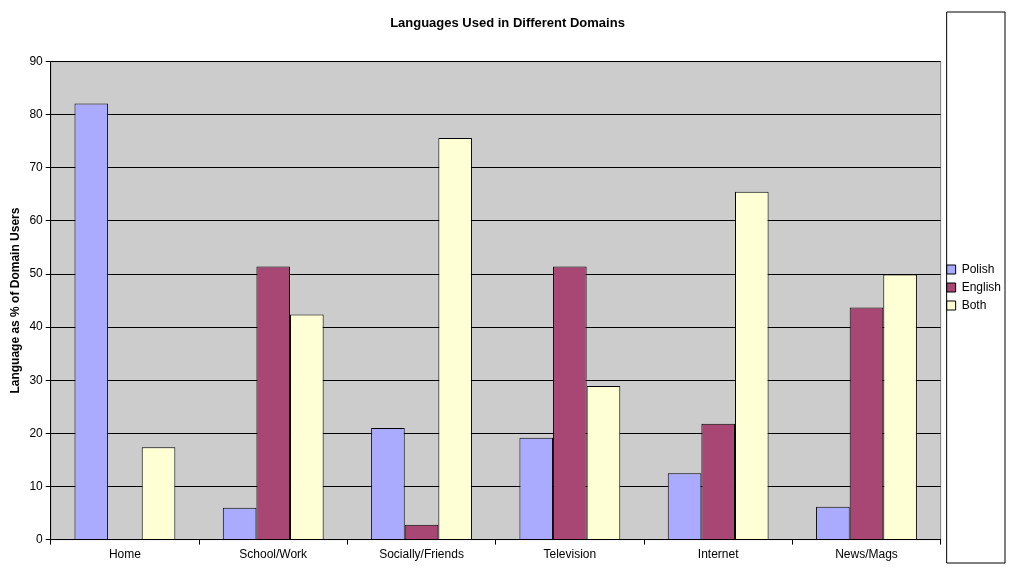 This screenshot has height=569, width=1019. What do you see at coordinates (36, 114) in the screenshot?
I see `y-tick-label: 80` at bounding box center [36, 114].